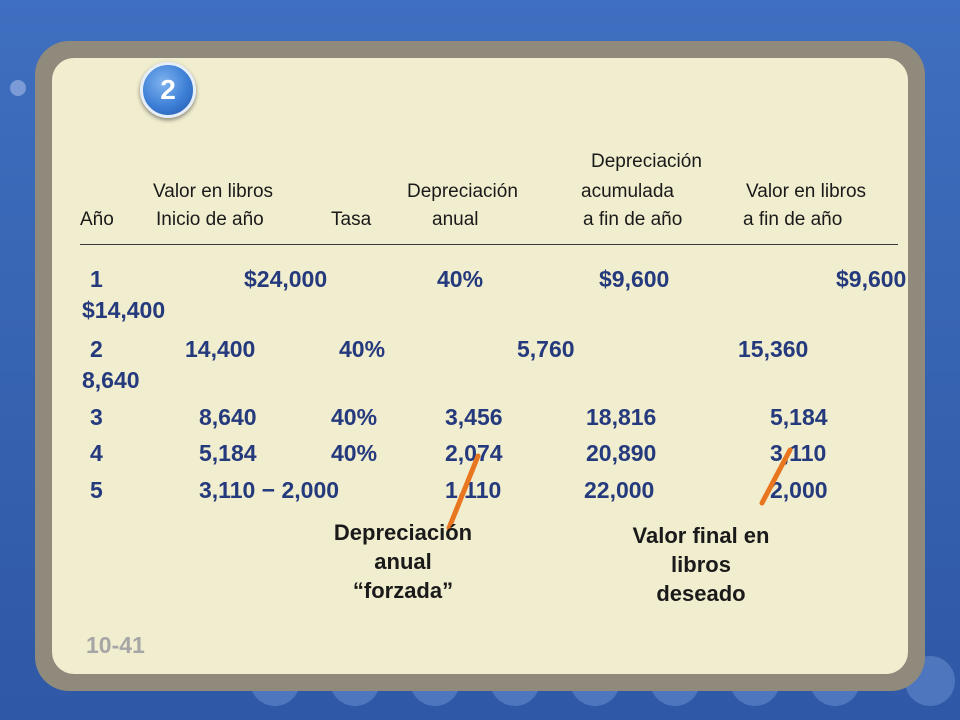  I want to click on row2-dep: 5,760, so click(546, 349).